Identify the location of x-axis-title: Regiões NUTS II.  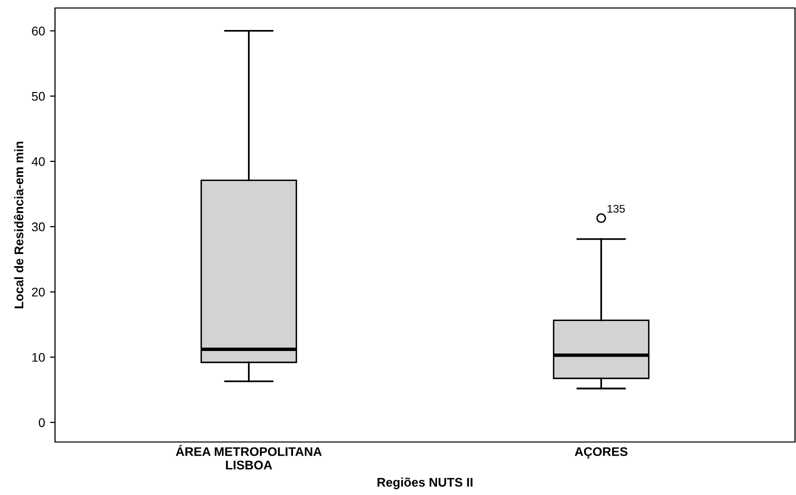
(425, 484).